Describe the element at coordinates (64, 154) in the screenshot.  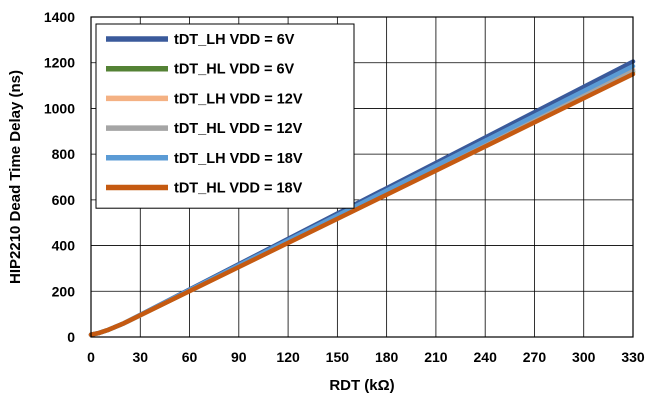
I see `y-tick-label-4: 800` at that location.